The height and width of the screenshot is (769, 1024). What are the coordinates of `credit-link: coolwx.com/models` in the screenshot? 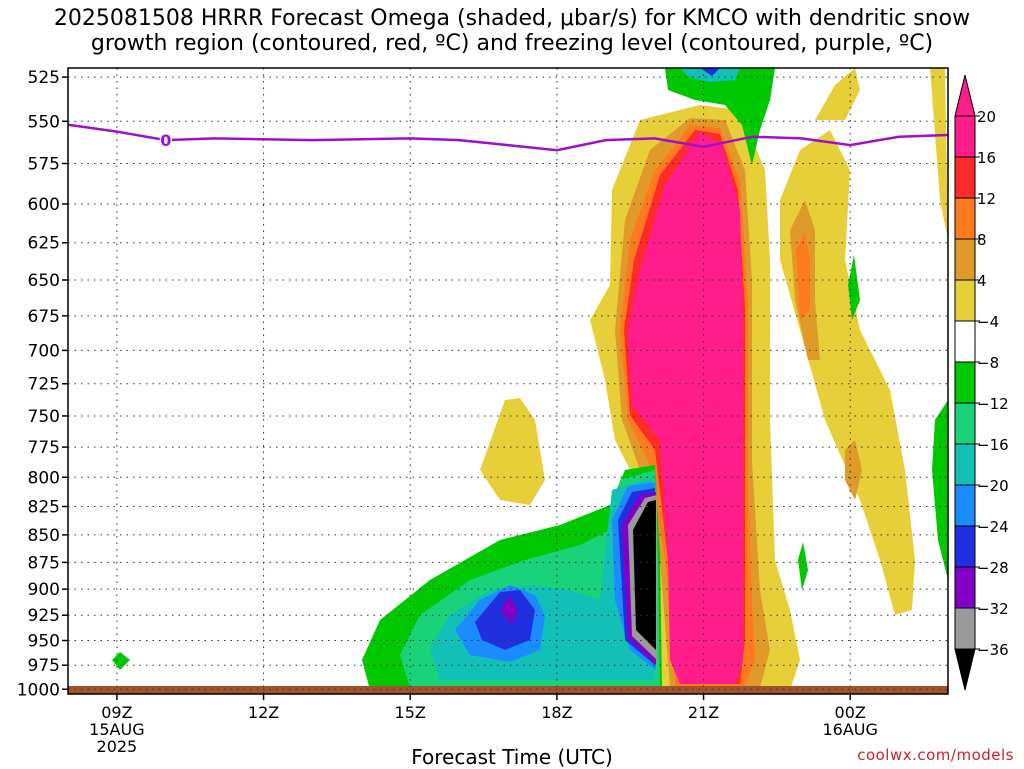 It's located at (935, 755).